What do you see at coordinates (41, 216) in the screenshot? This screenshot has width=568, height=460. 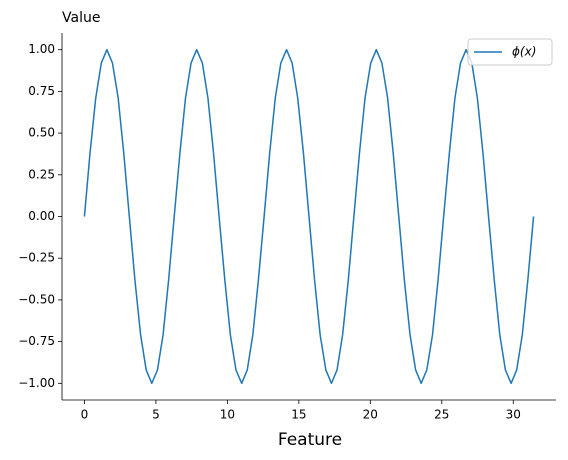 I see `y-tick-label: 0.00` at bounding box center [41, 216].